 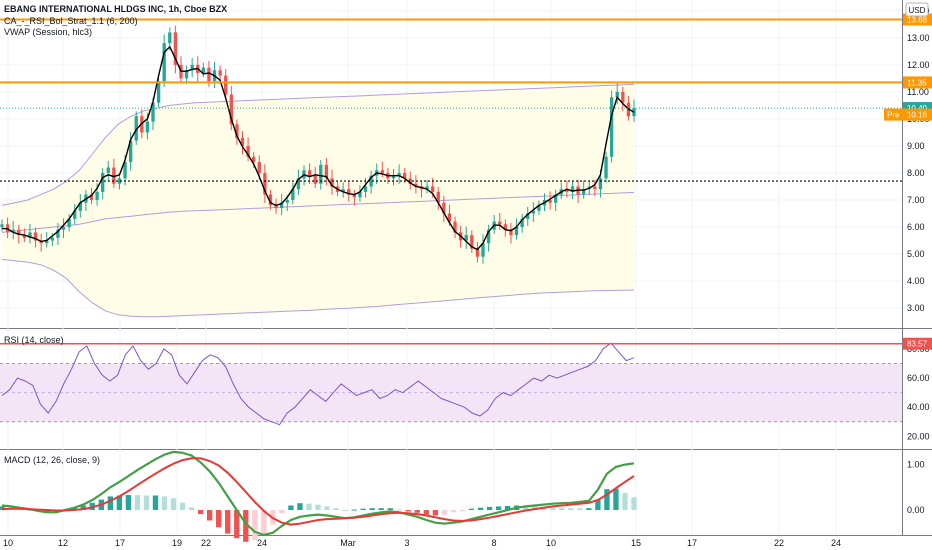 What do you see at coordinates (34, 340) in the screenshot?
I see `rsi-title: RSI (14, close)` at bounding box center [34, 340].